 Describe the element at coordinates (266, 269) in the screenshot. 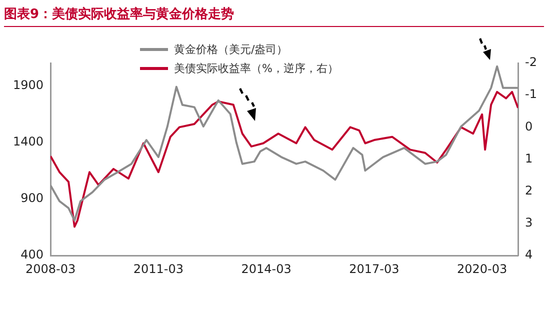

I see `x-tick-label: 2014-03` at that location.